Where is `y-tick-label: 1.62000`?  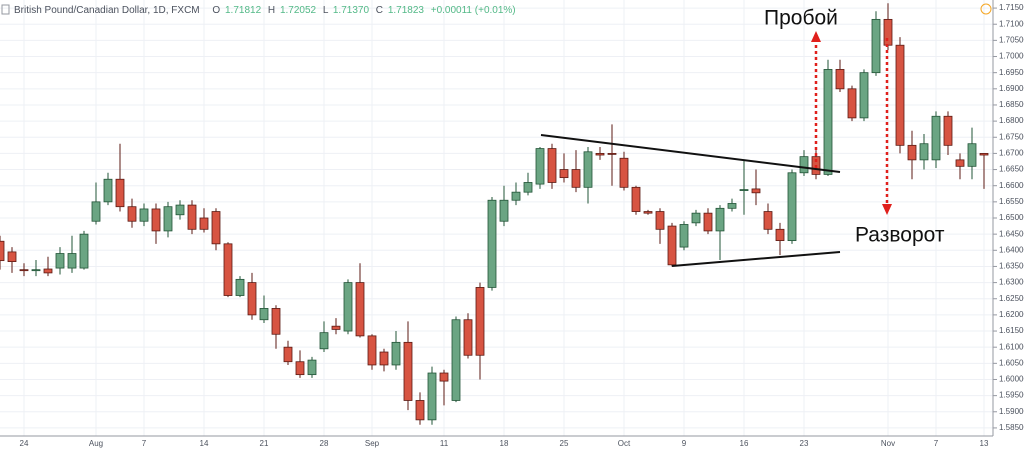
y-tick-label: 1.62000 is located at coordinates (1011, 314).